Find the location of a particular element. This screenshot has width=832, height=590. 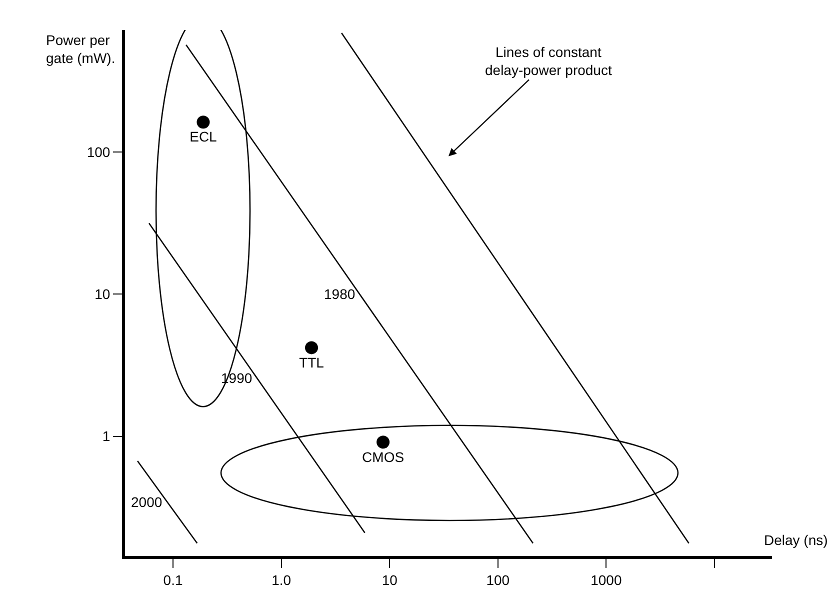

x-tick-label: 0.1 is located at coordinates (173, 580).